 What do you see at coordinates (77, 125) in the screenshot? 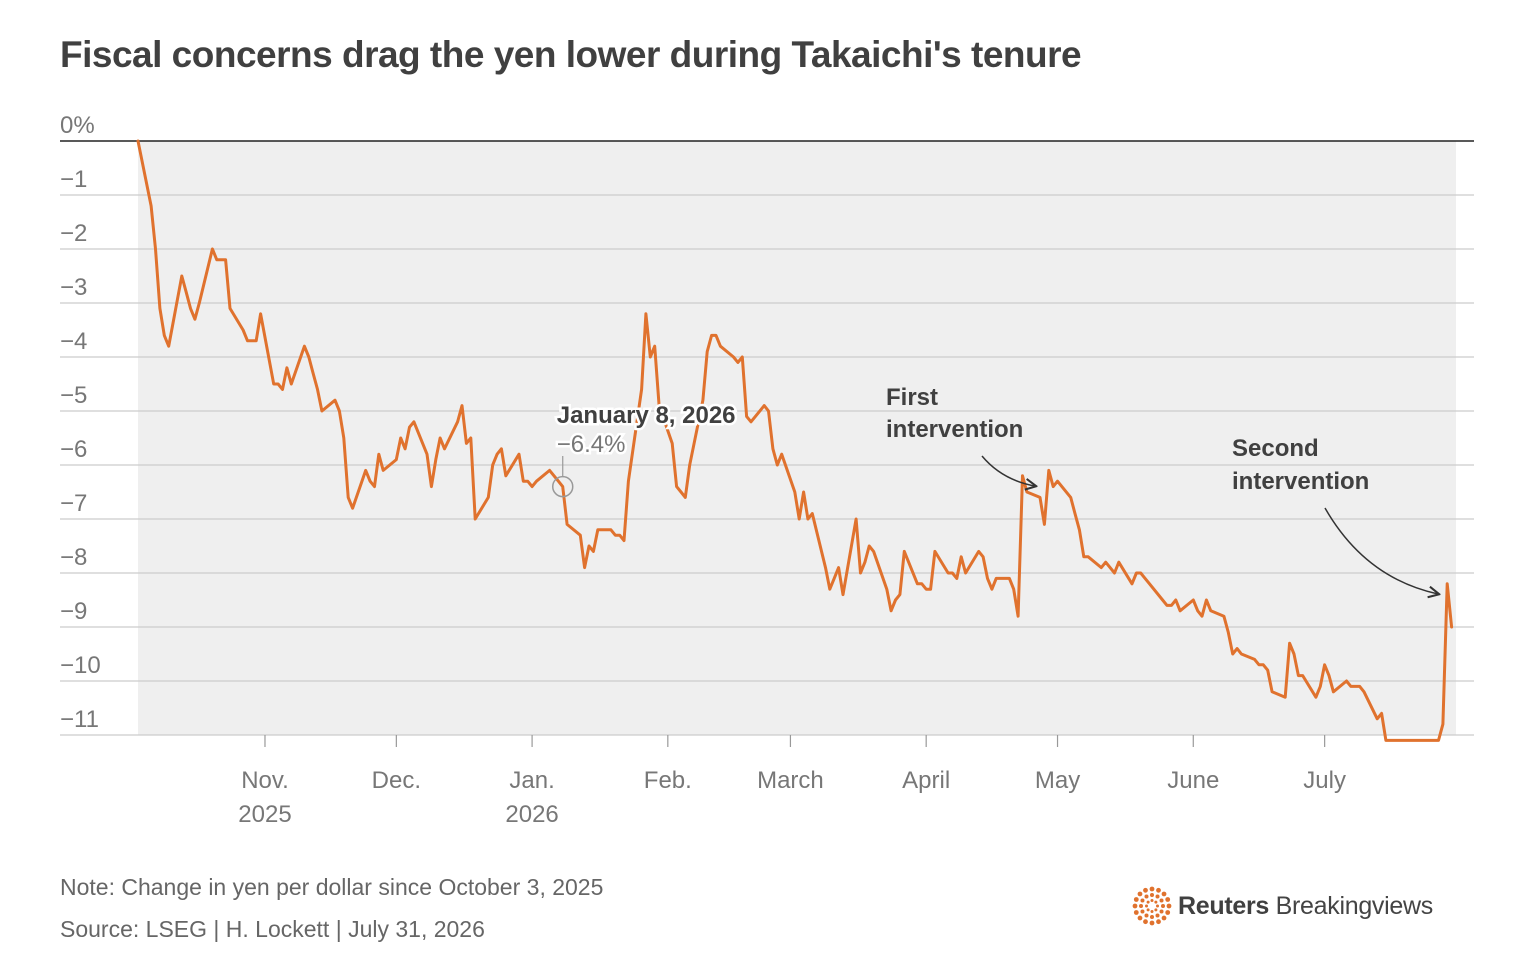
I see `y-tick-label: 0%` at bounding box center [77, 125].